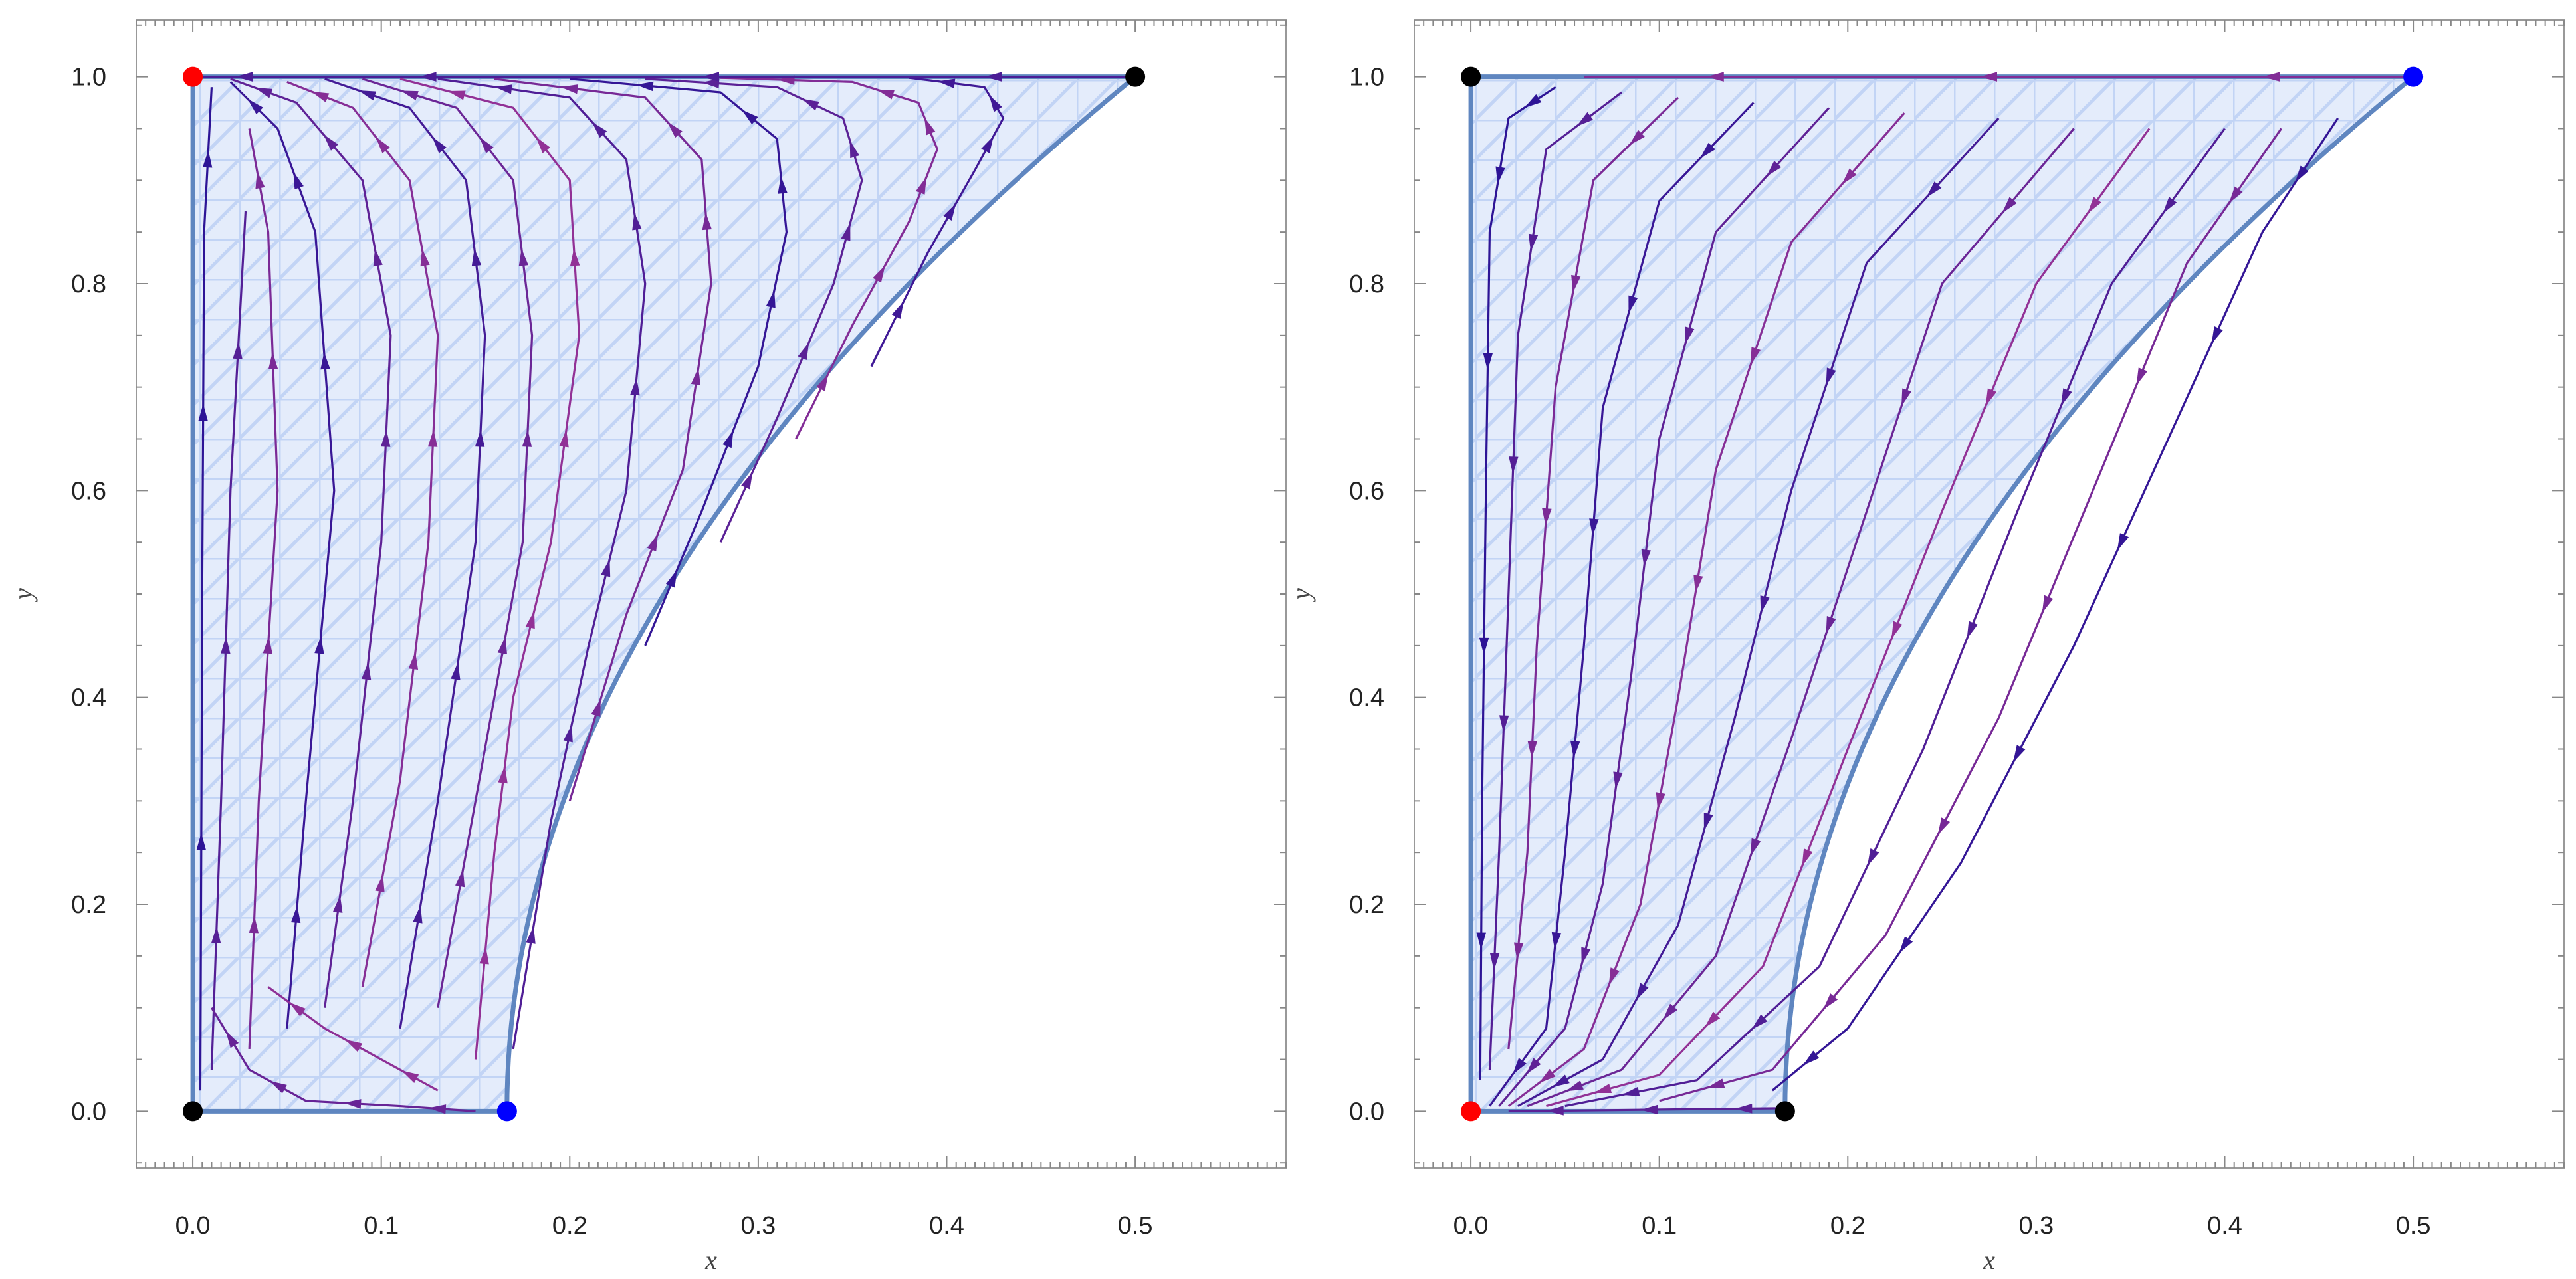 The width and height of the screenshot is (2576, 1279). I want to click on y-tick-label: 0.2, so click(1366, 905).